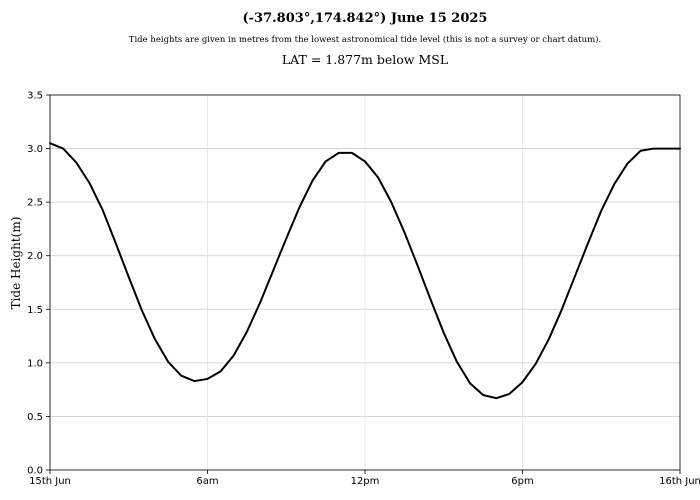 Image resolution: width=700 pixels, height=500 pixels. Describe the element at coordinates (35, 203) in the screenshot. I see `y-tick-label: 2.5` at that location.